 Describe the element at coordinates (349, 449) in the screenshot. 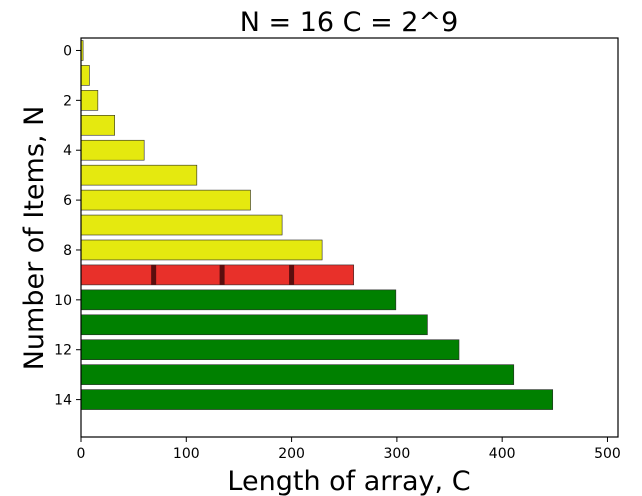

I see `x-axis: 0 100 200 300 400 500` at that location.